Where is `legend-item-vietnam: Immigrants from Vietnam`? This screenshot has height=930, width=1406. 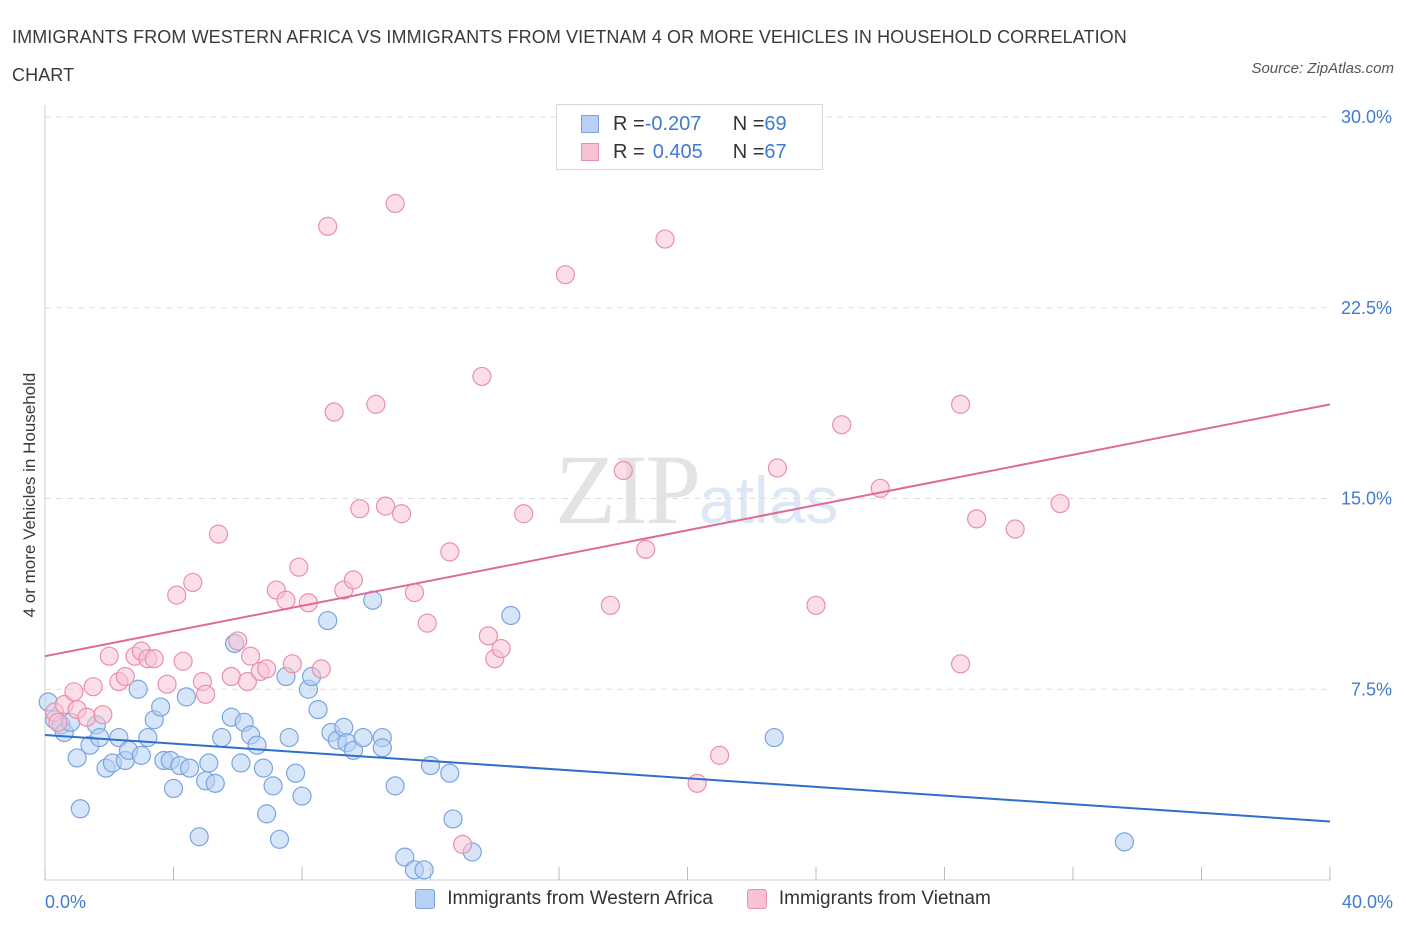
legend-item-vietnam: Immigrants from Vietnam is located at coordinates (868, 899).